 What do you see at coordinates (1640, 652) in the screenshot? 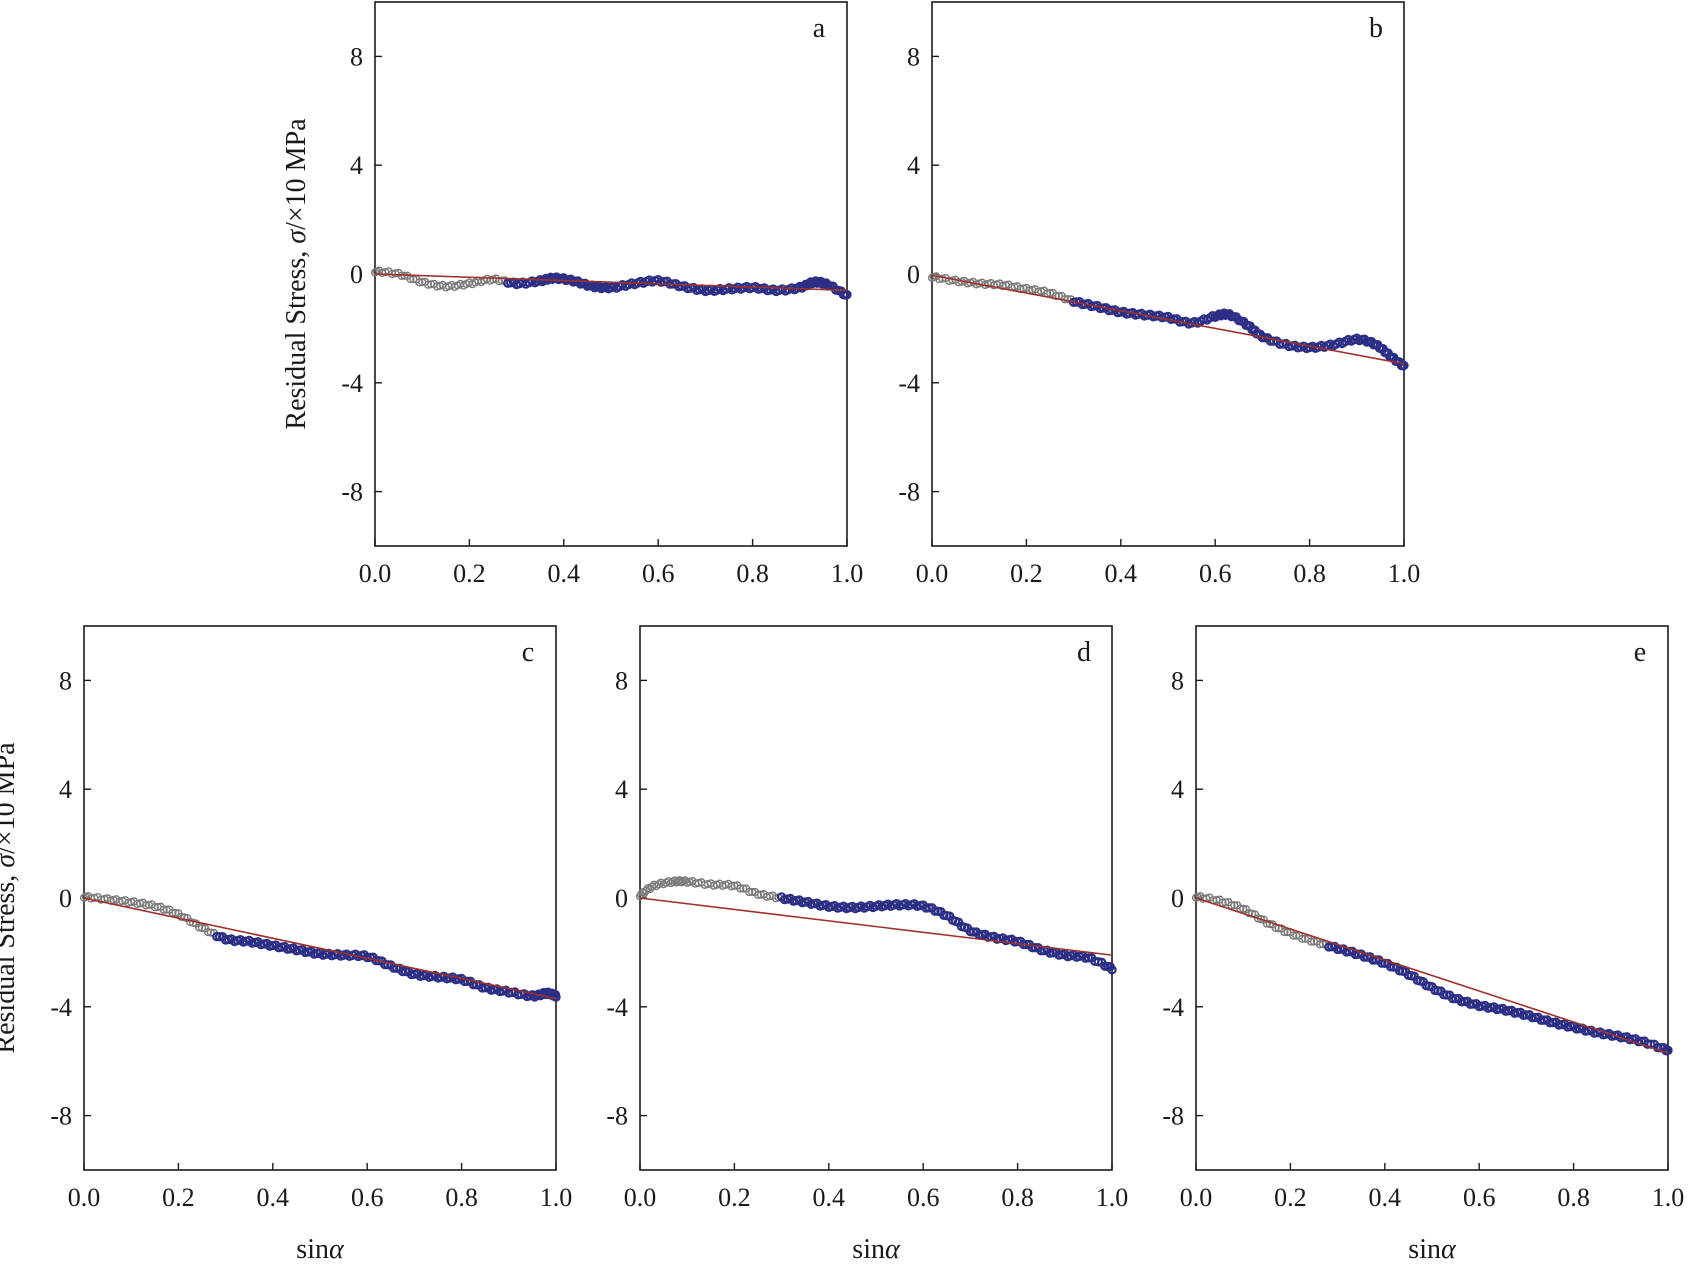
I see `panel-letter: e` at bounding box center [1640, 652].